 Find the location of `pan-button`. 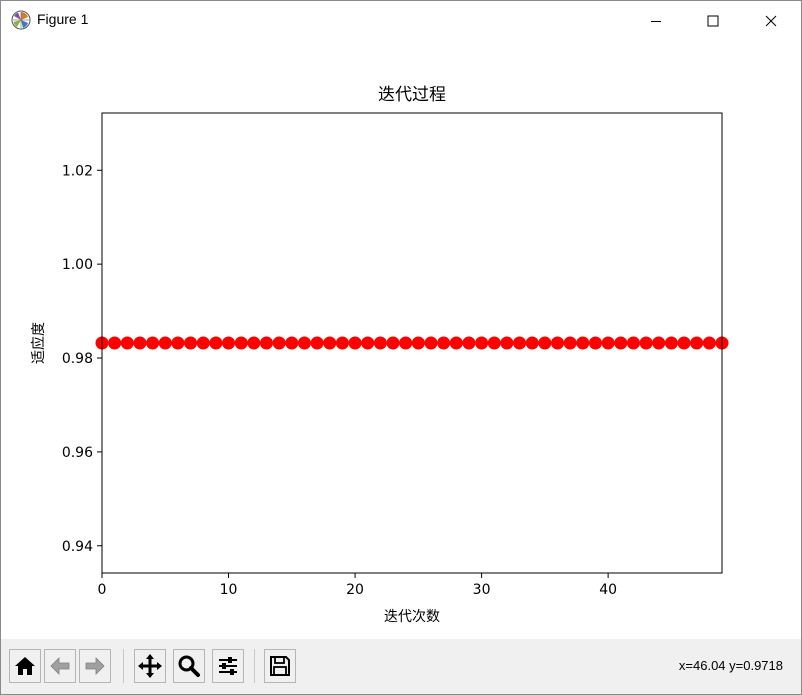

pan-button is located at coordinates (150, 666).